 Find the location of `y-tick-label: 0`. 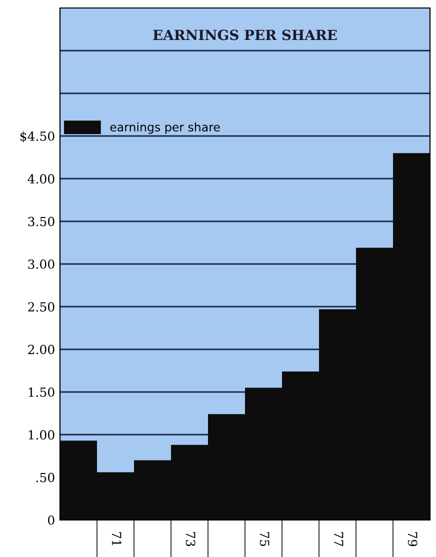

y-tick-label: 0 is located at coordinates (51, 520).